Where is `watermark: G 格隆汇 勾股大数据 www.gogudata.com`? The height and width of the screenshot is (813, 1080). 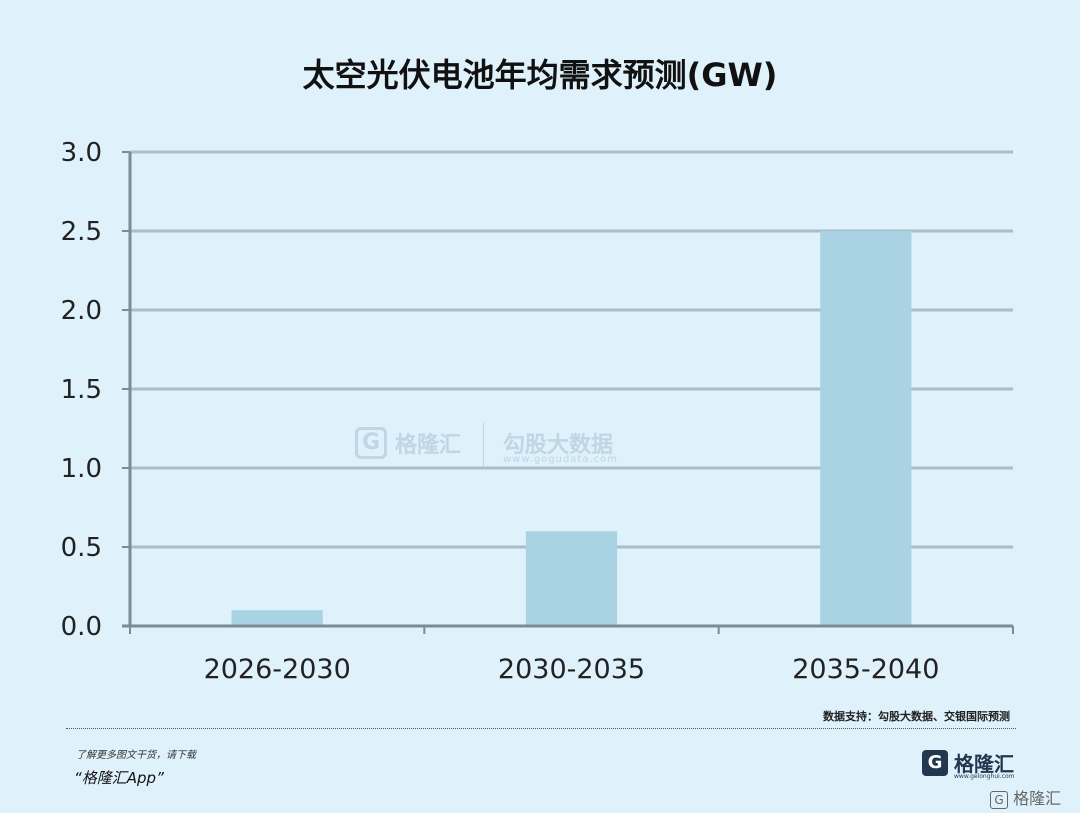
watermark: G 格隆汇 勾股大数据 www.gogudata.com is located at coordinates (495, 445).